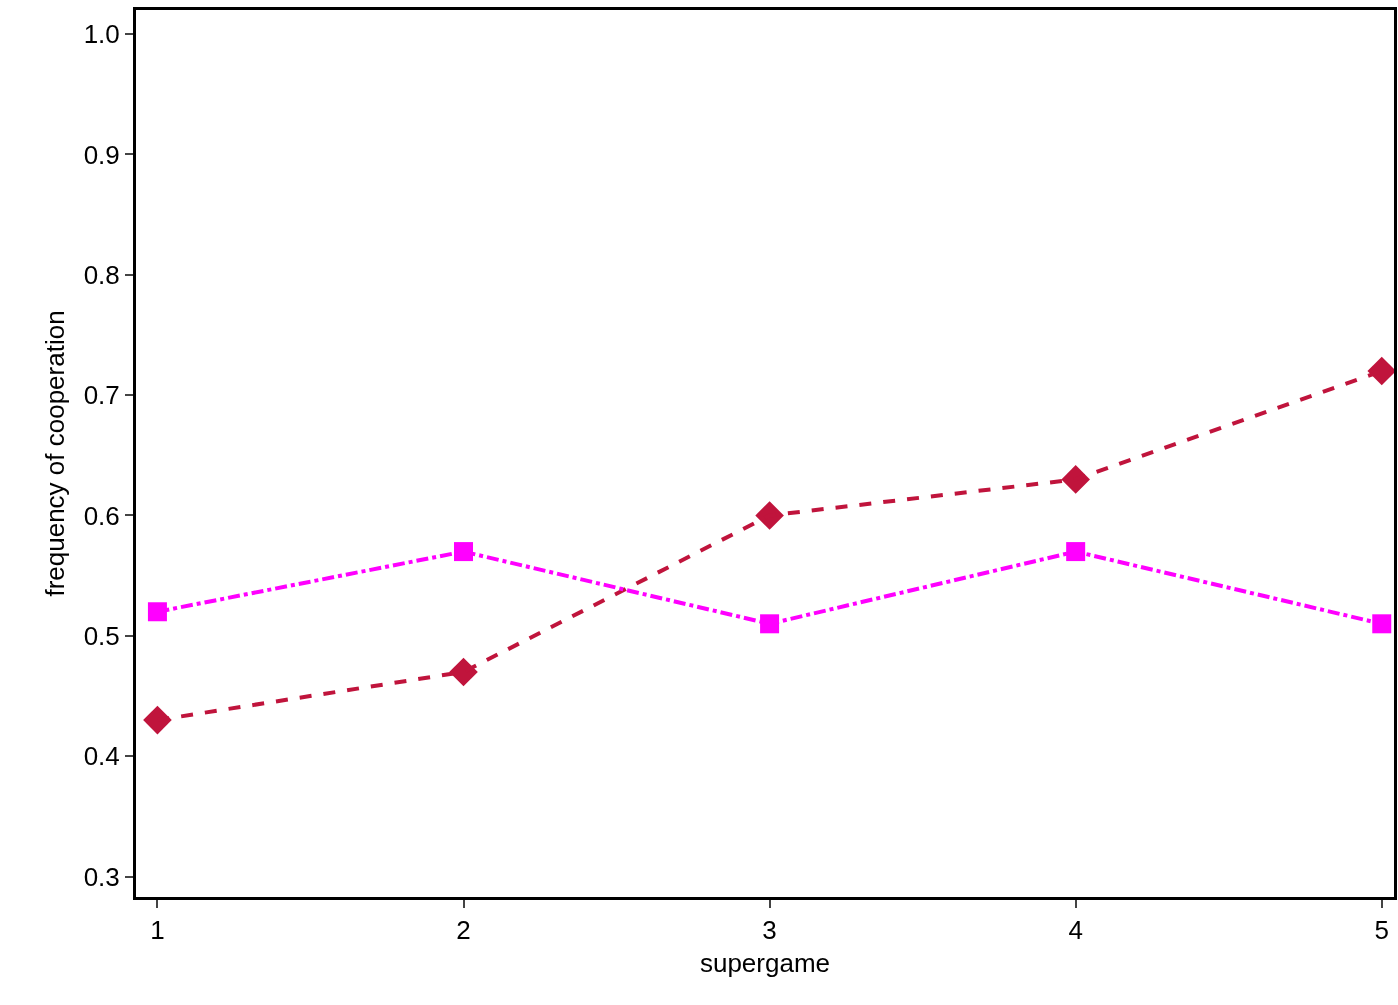 The height and width of the screenshot is (1005, 1398). I want to click on y-tick-label: 1.0, so click(101, 34).